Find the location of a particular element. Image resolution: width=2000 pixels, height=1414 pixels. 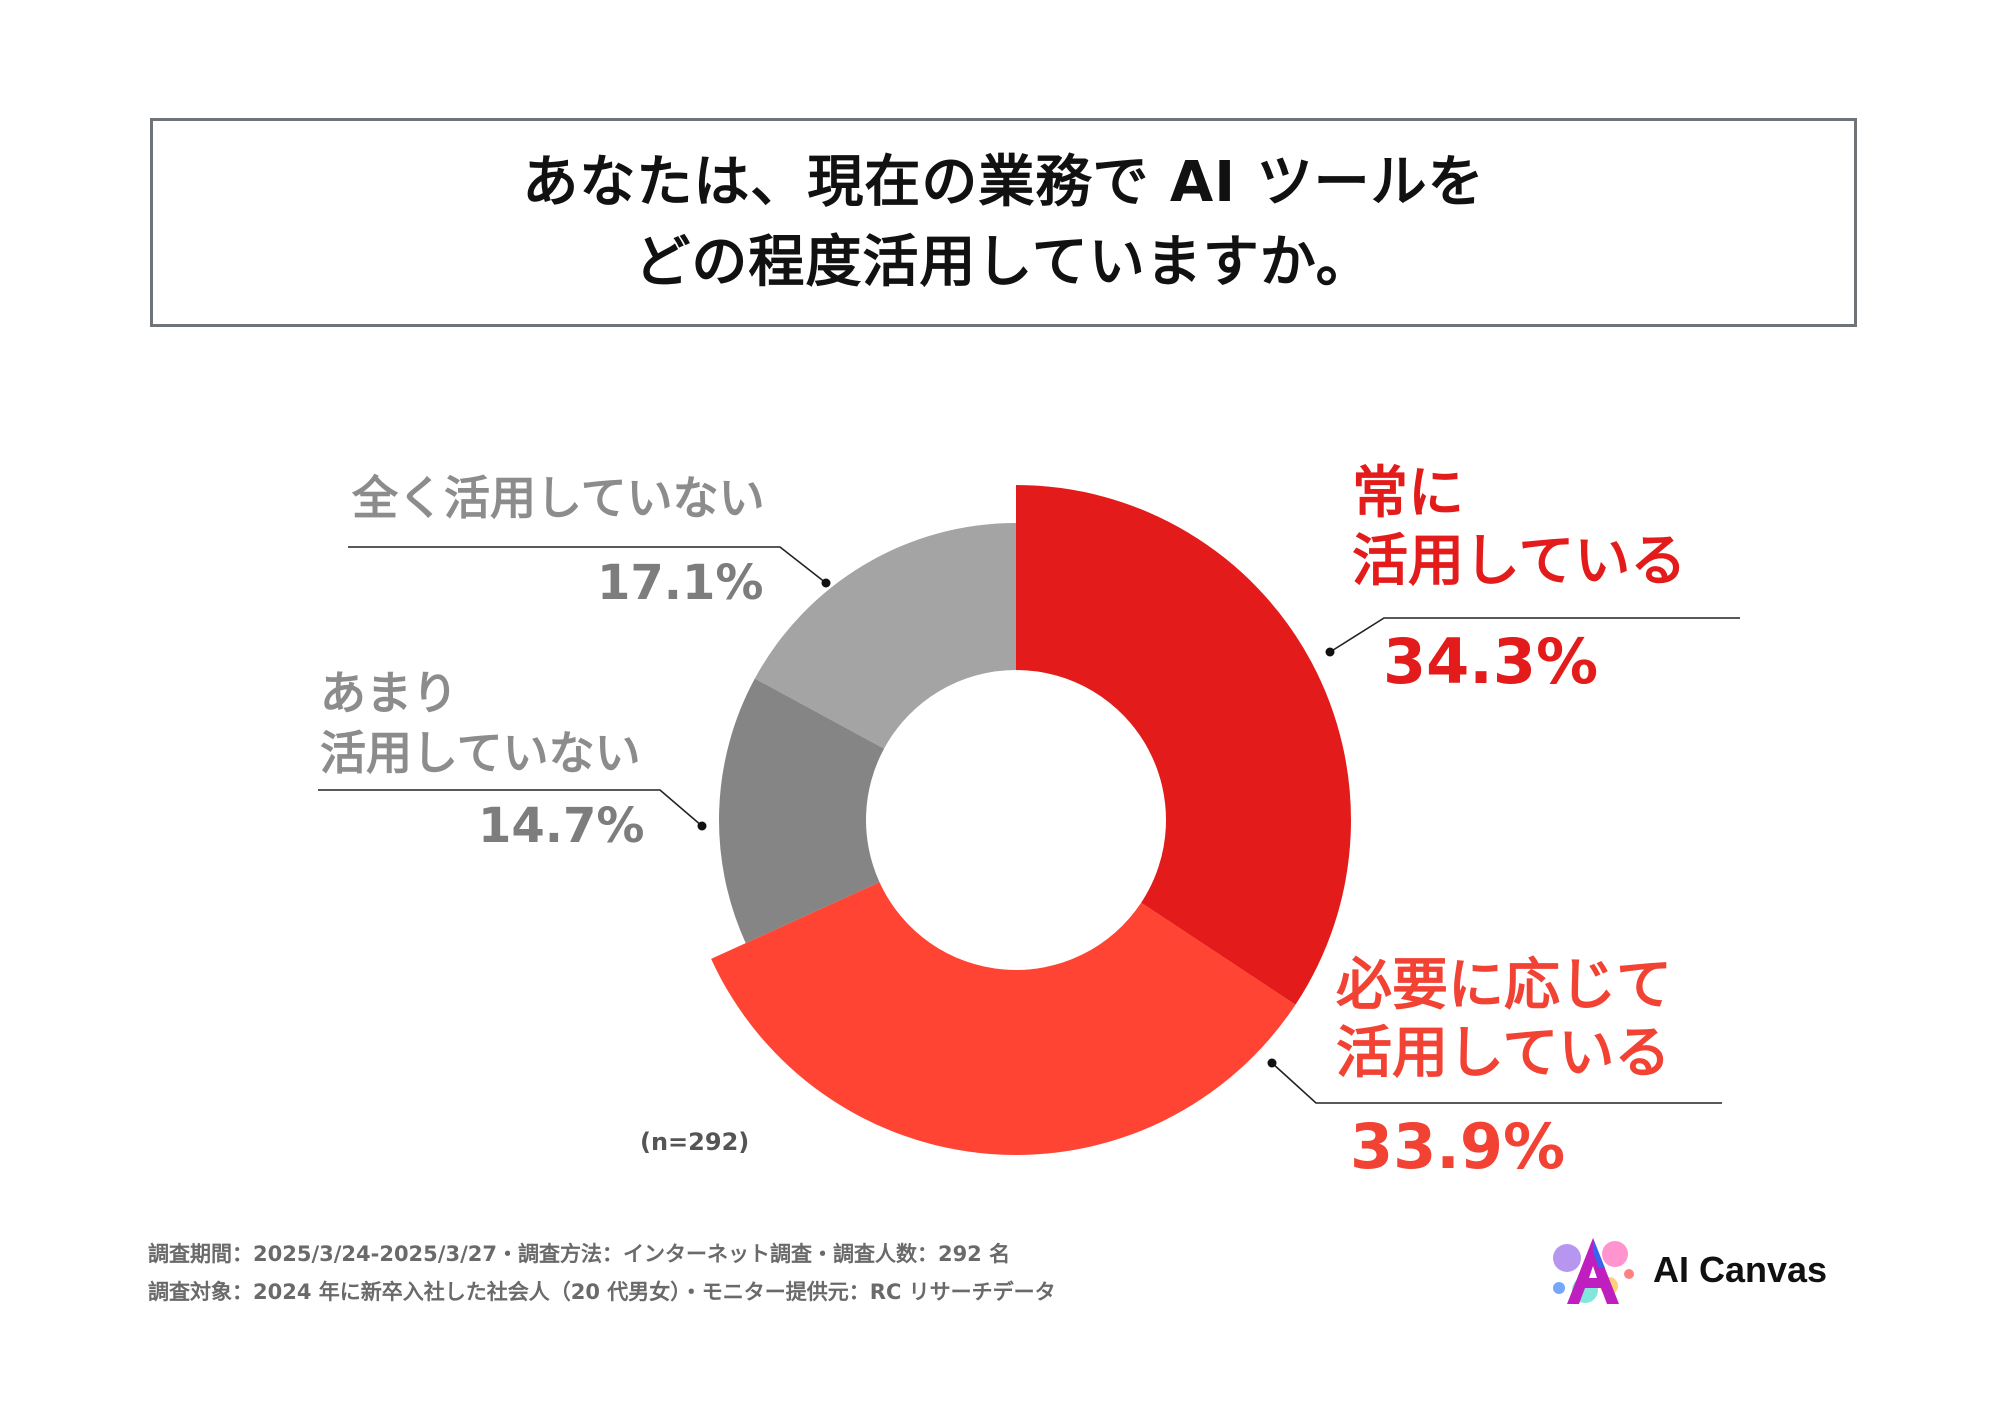

leader-line-rarely is located at coordinates (510, 808).